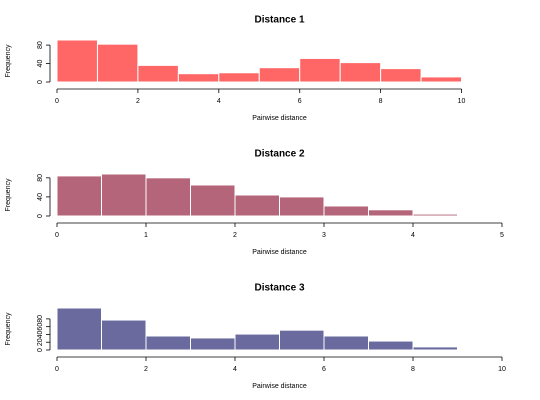  I want to click on chart-title: Distance 1, so click(279, 20).